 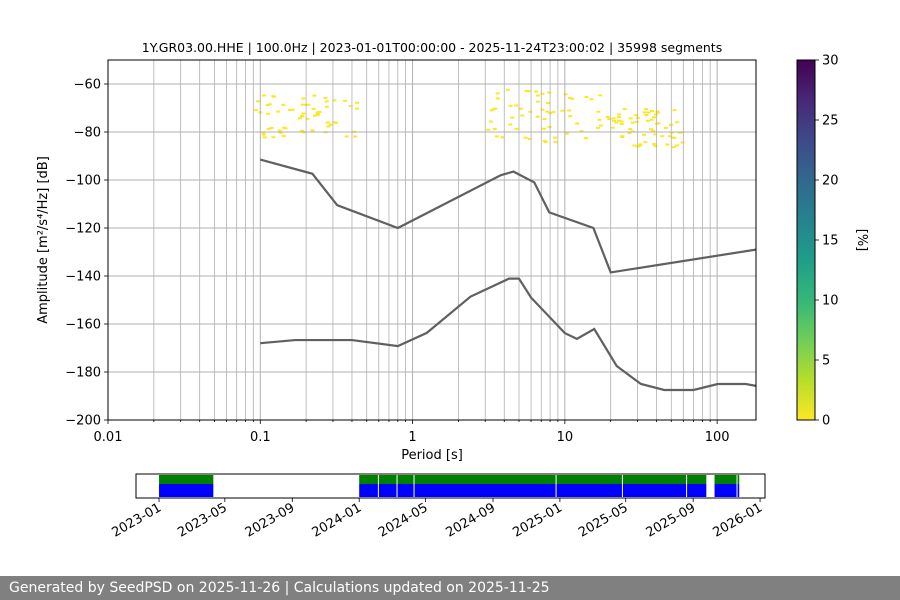 What do you see at coordinates (470, 520) in the screenshot?
I see `availability-tick-label: 2024-09` at bounding box center [470, 520].